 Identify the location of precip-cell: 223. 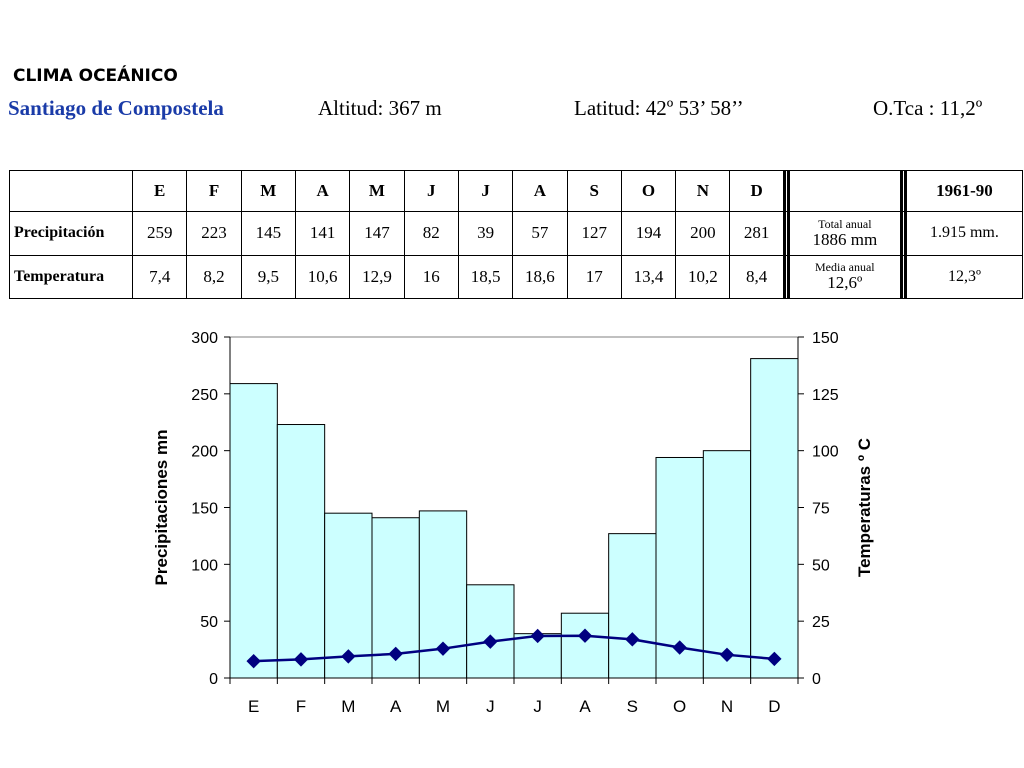
(214, 233).